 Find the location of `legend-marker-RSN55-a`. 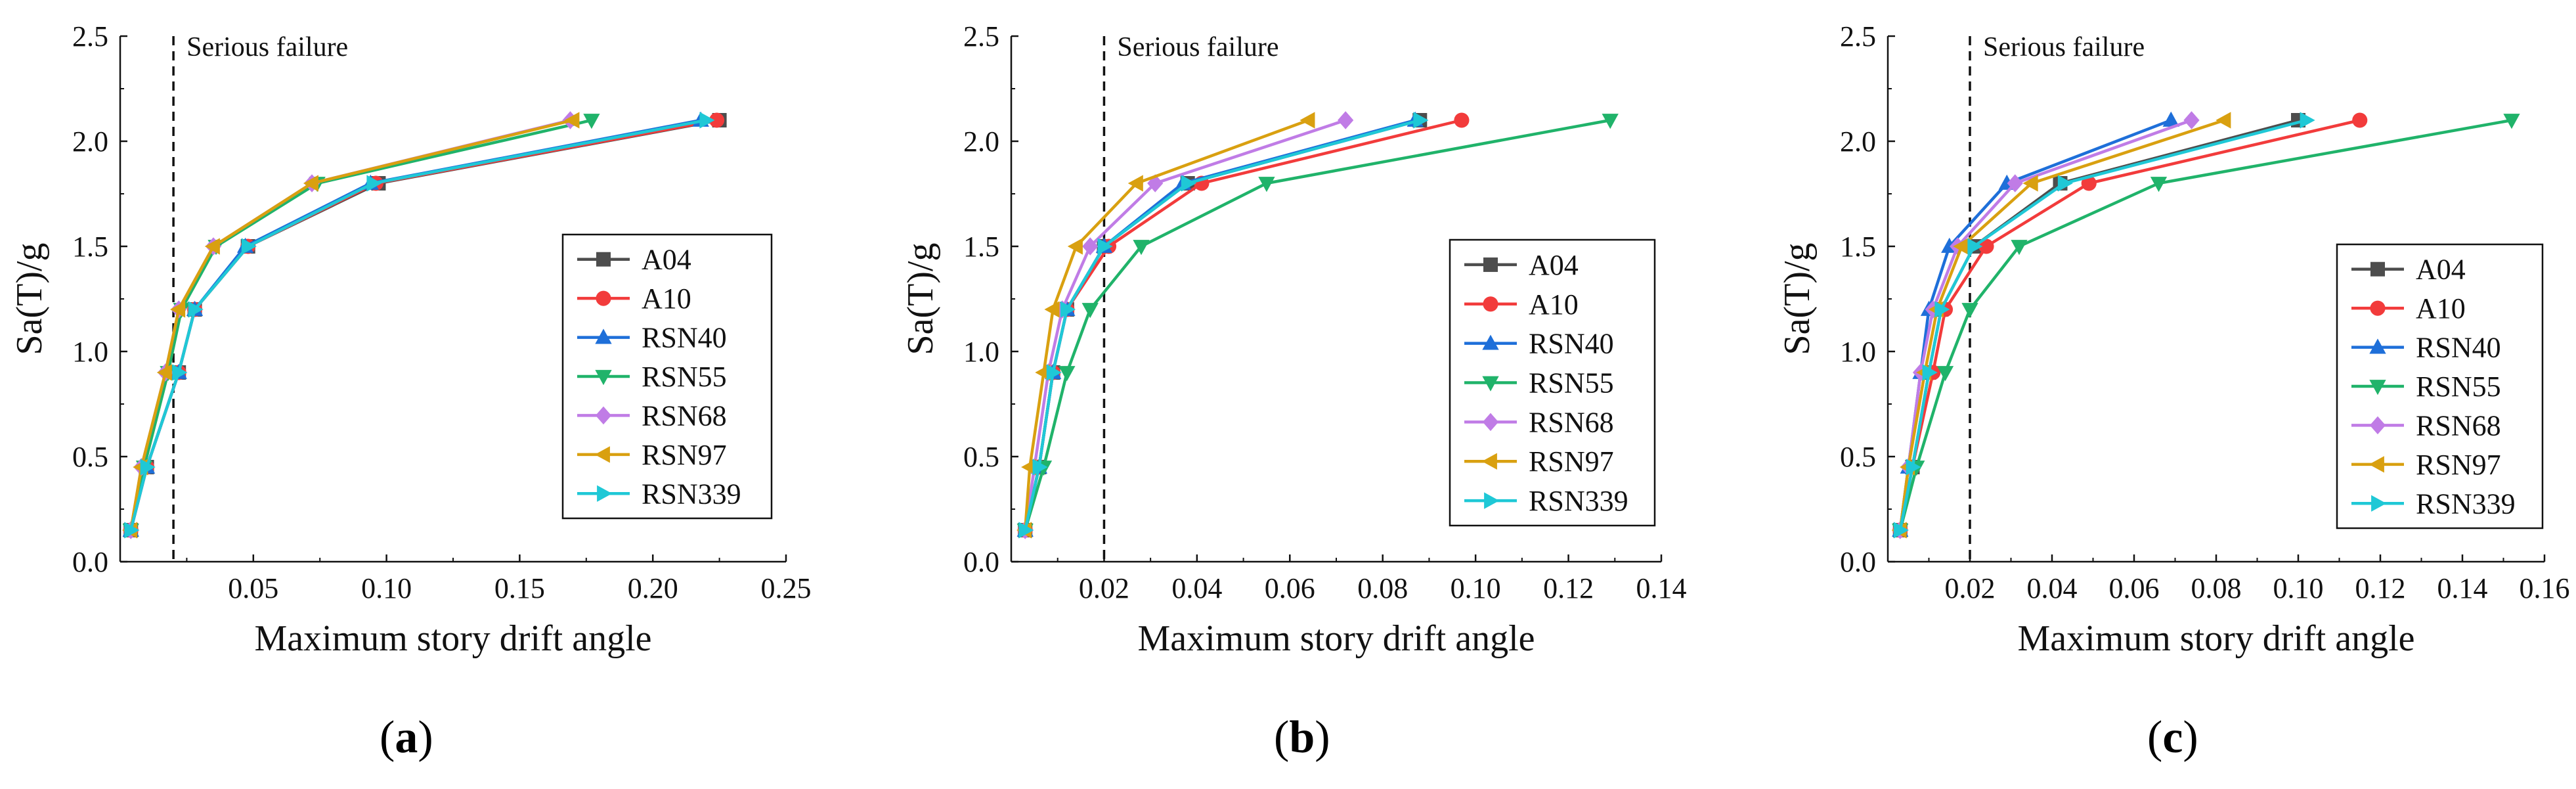

legend-marker-RSN55-a is located at coordinates (603, 378).